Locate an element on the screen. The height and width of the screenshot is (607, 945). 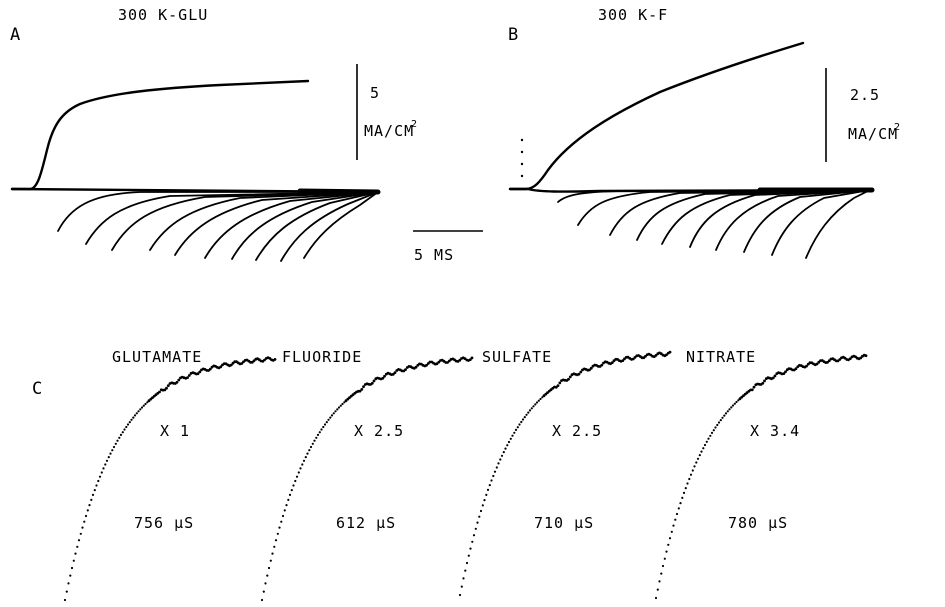
scale-factor: X 2.5 is located at coordinates (379, 431).